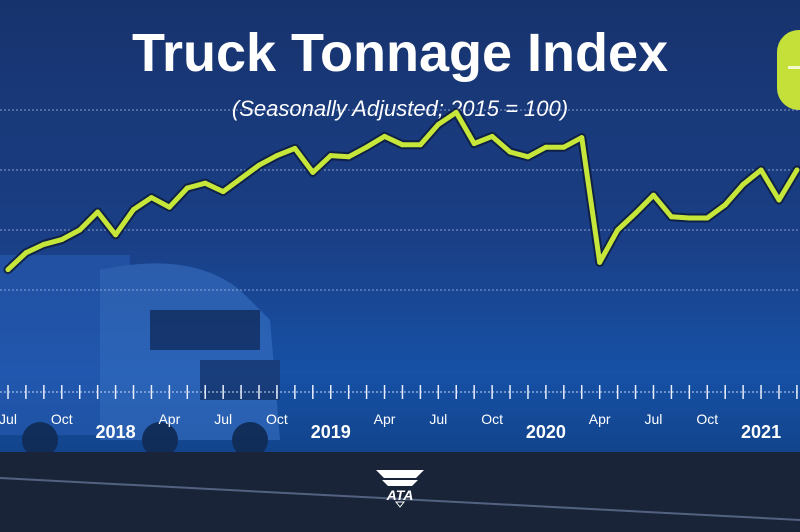 The height and width of the screenshot is (532, 800). Describe the element at coordinates (331, 432) in the screenshot. I see `x-year-label: 2019` at that location.